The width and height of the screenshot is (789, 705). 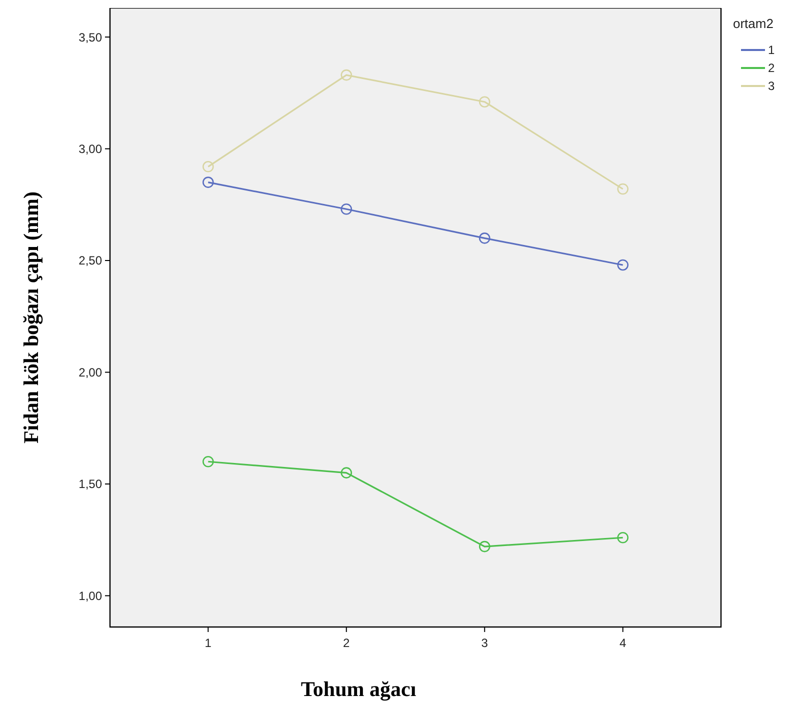 What do you see at coordinates (90, 37) in the screenshot?
I see `y-tick-label: 3,50` at bounding box center [90, 37].